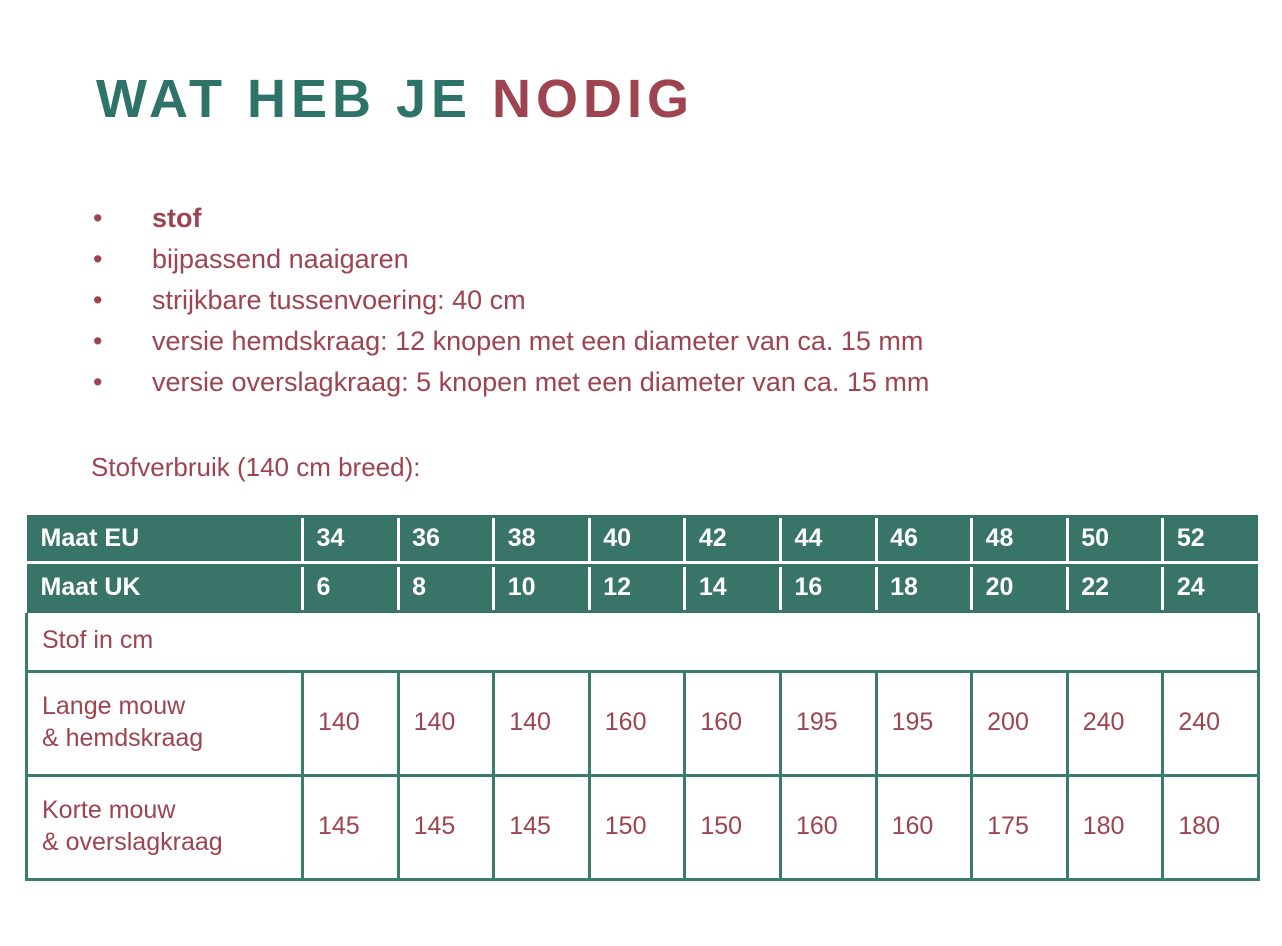  Describe the element at coordinates (177, 218) in the screenshot. I see `list-item-label: stof` at that location.